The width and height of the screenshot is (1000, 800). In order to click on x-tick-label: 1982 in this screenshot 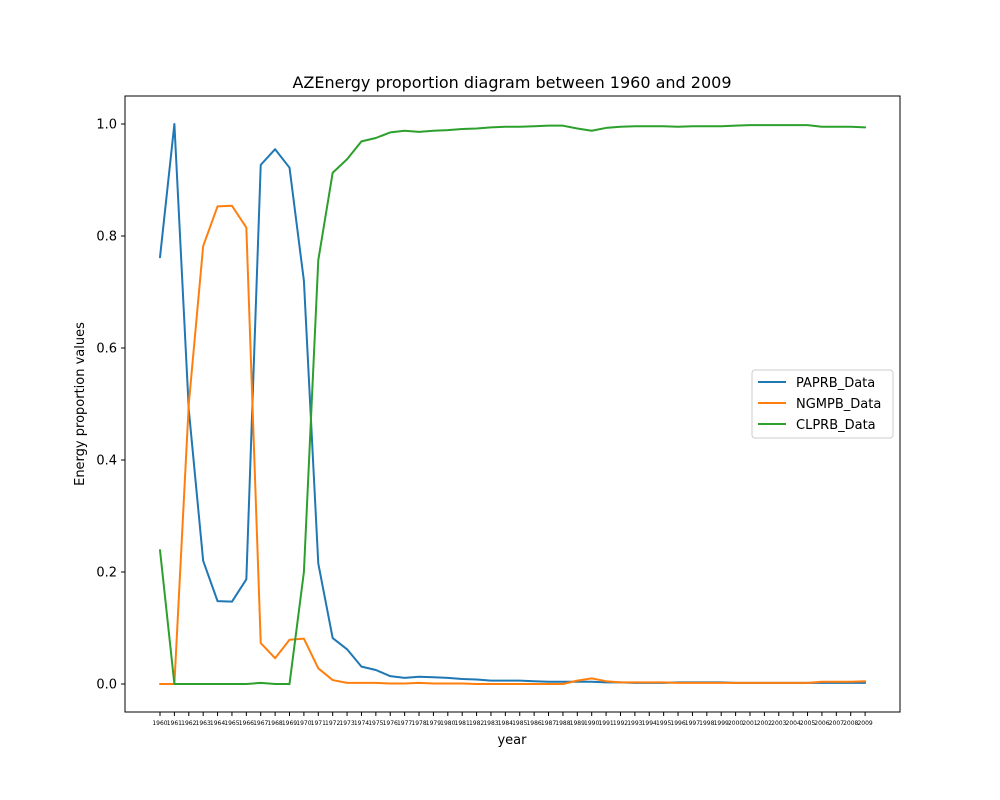, I will do `click(476, 723)`.